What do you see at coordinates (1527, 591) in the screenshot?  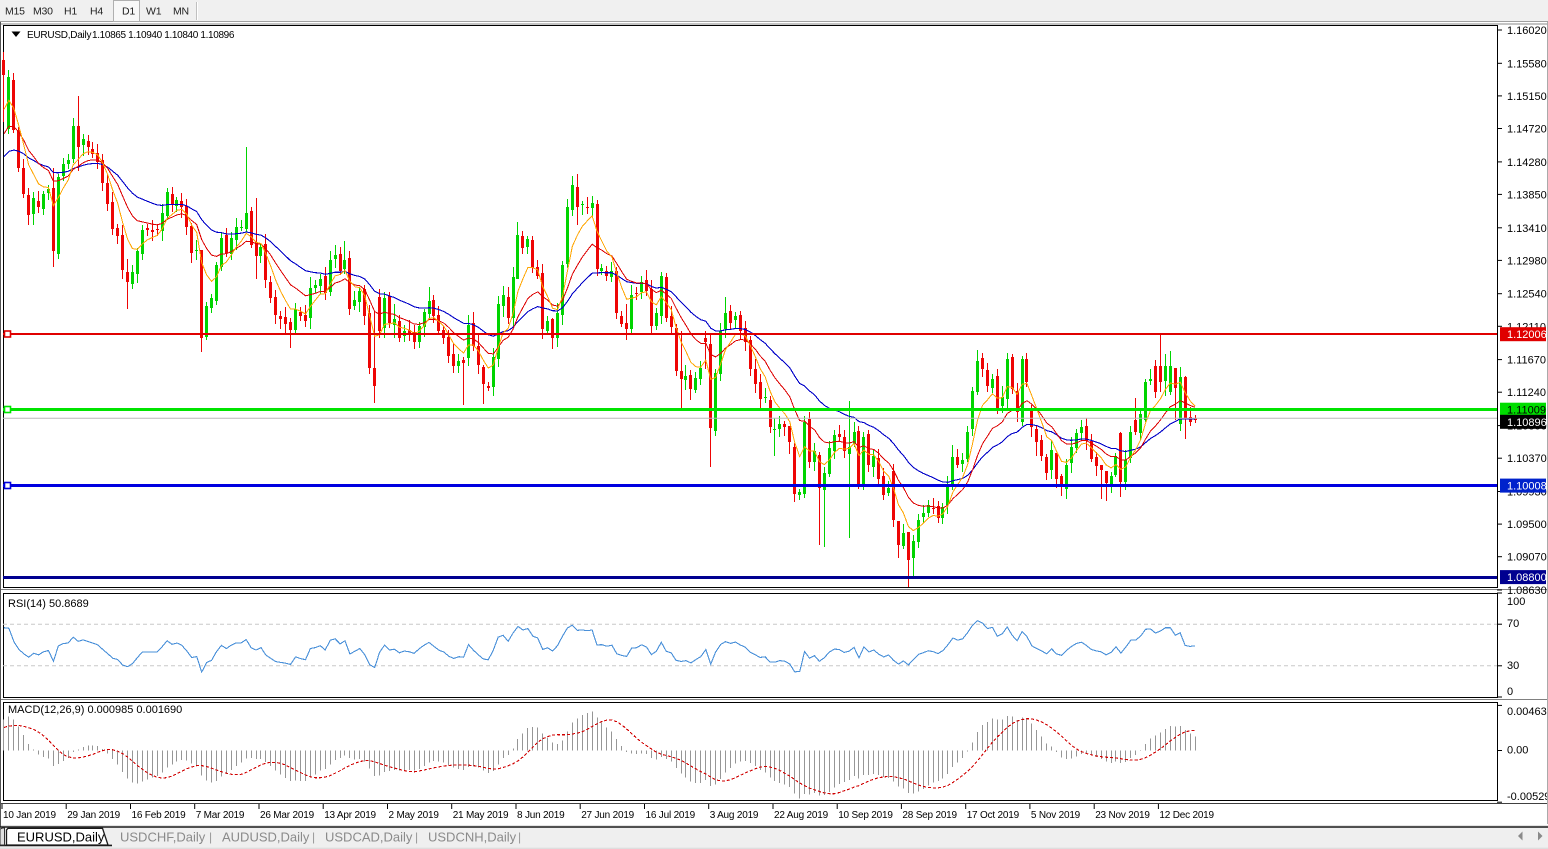 I see `svg-text: 1.08630` at bounding box center [1527, 591].